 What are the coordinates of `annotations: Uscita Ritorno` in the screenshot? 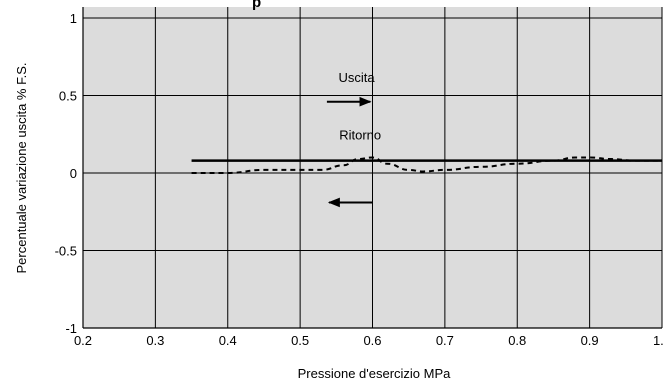 It's located at (353, 139).